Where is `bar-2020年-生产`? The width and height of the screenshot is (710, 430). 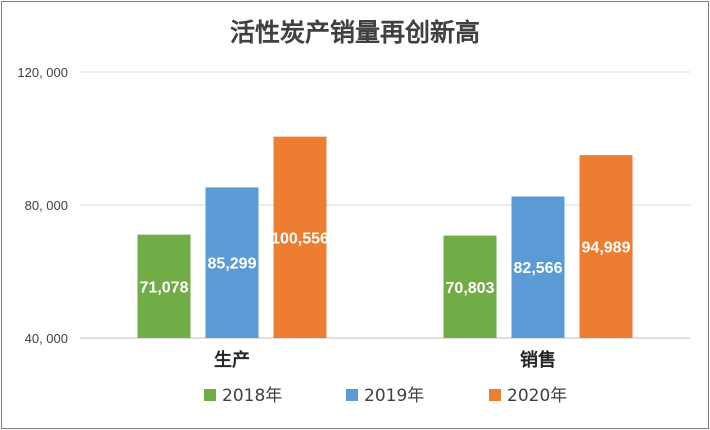
bar-2020年-生产 is located at coordinates (300, 237).